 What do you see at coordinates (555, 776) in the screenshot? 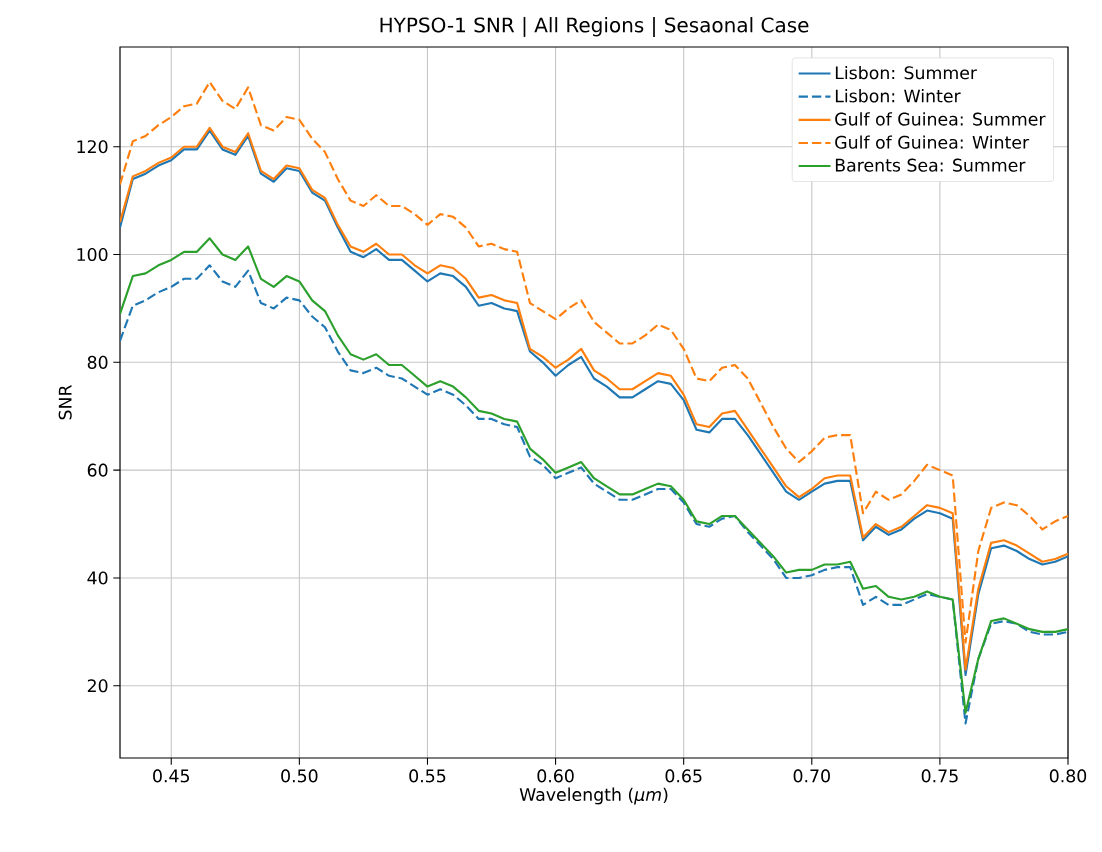
I see `x-tick-label: 0.60` at bounding box center [555, 776].